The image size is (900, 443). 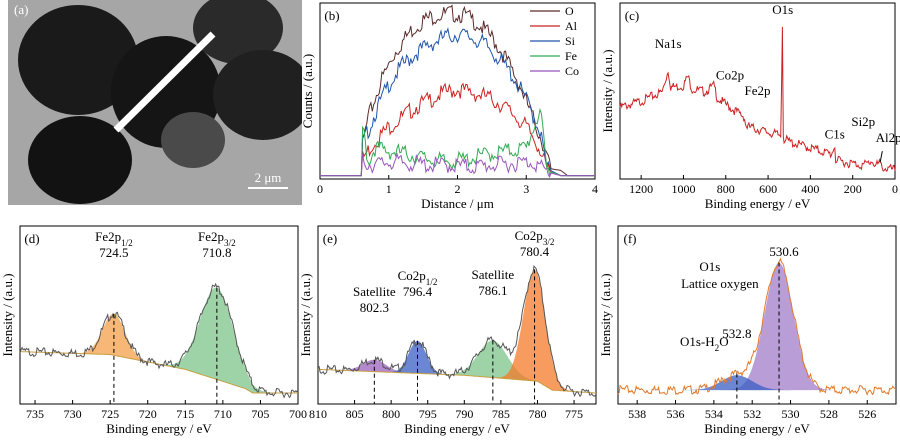 I want to click on x-tick-label: 3, so click(x=526, y=189).